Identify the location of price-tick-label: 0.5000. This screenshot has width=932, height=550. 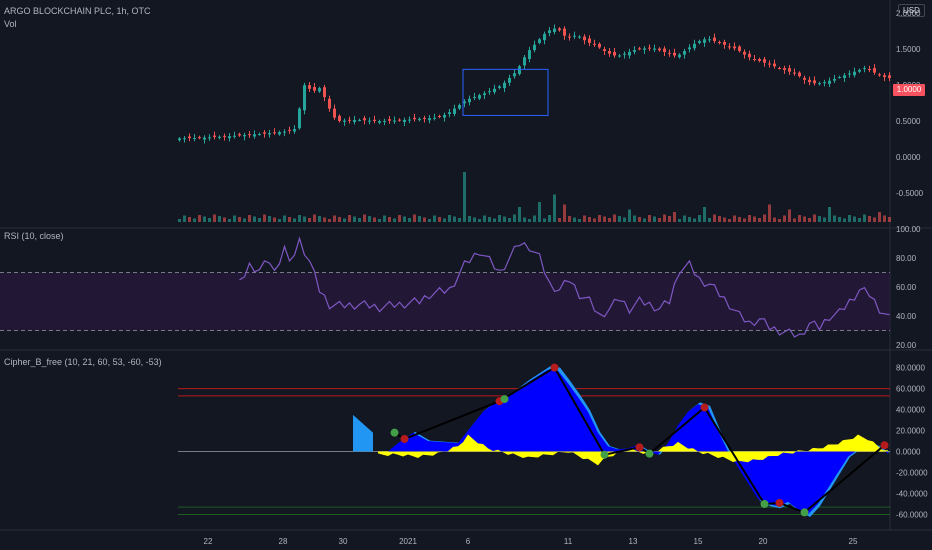
(908, 121).